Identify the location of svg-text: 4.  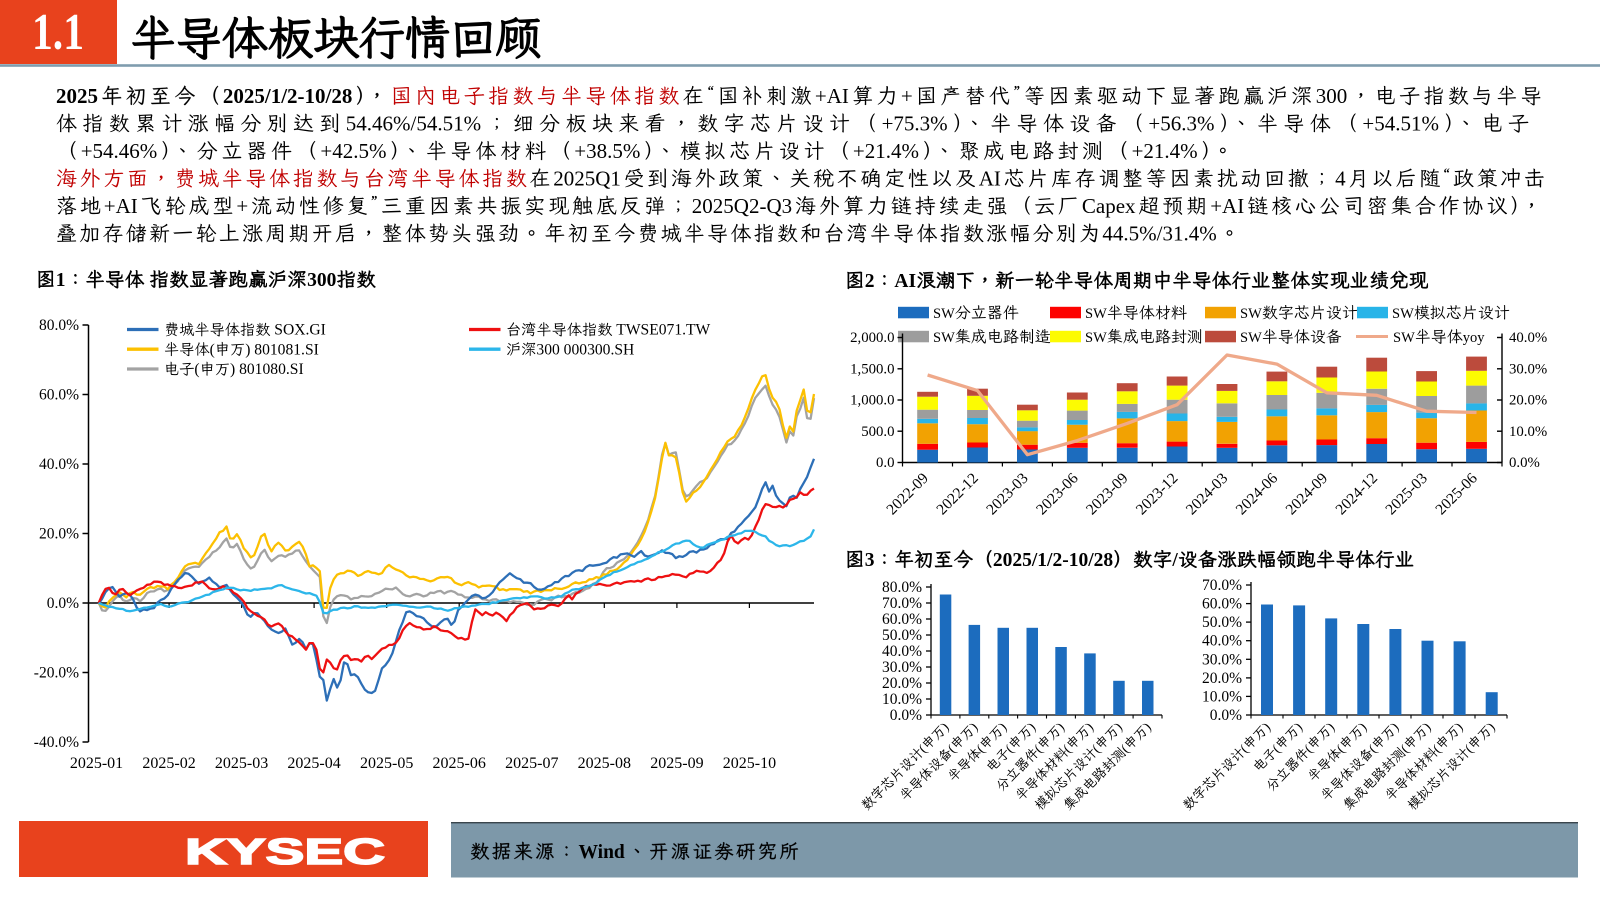
(1340, 179).